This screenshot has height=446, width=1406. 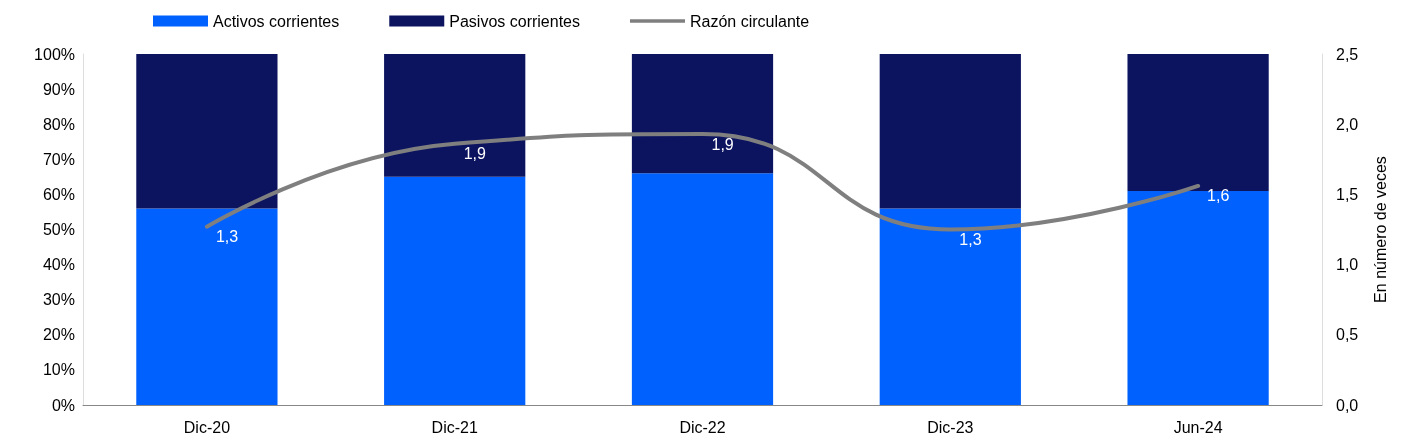 I want to click on x-tick-label: Dic-22, so click(x=702, y=427).